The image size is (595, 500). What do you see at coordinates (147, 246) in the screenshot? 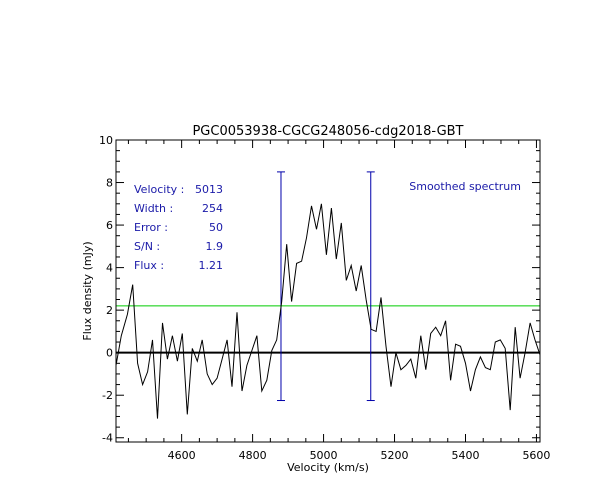
I see `annotation-label: S/N :` at bounding box center [147, 246].